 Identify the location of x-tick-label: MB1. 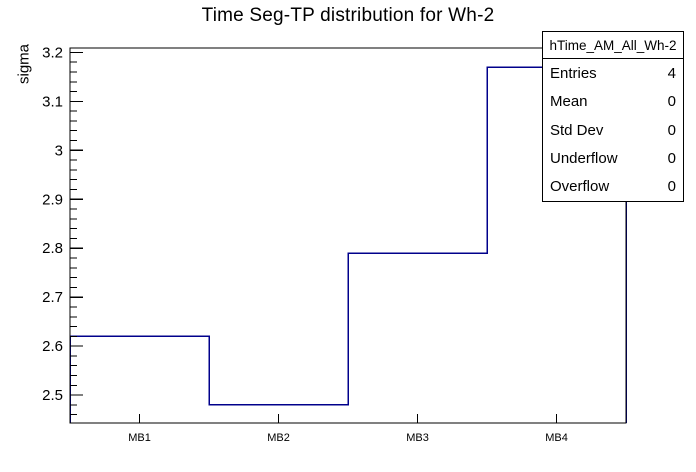
(139, 438).